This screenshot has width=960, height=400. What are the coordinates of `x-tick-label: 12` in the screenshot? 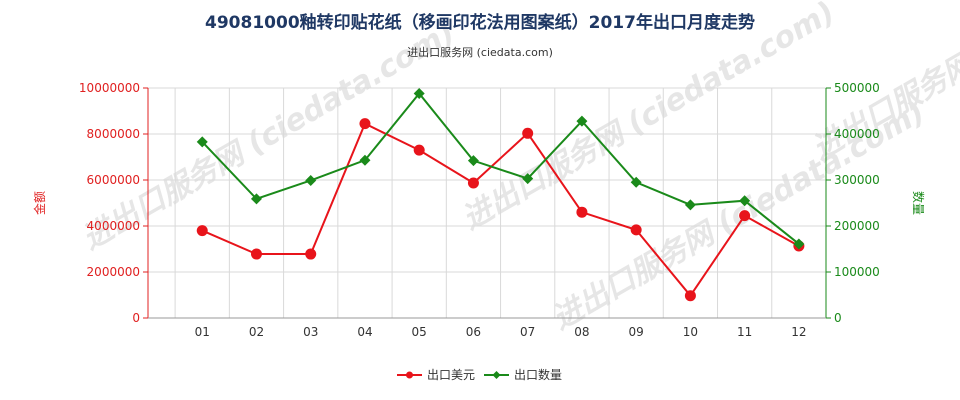 It's located at (798, 332).